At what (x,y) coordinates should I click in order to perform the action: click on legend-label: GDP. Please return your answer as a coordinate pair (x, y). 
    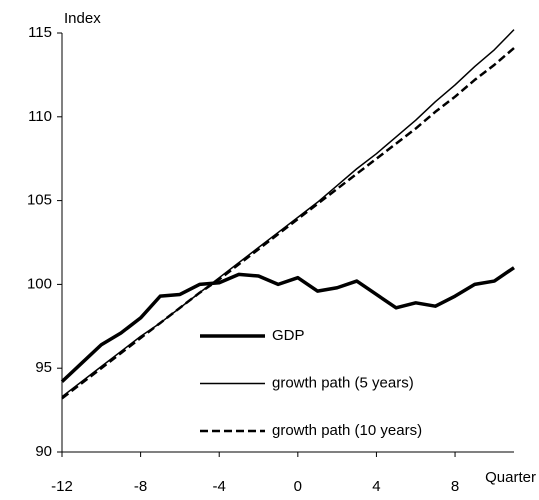
    Looking at the image, I should click on (288, 335).